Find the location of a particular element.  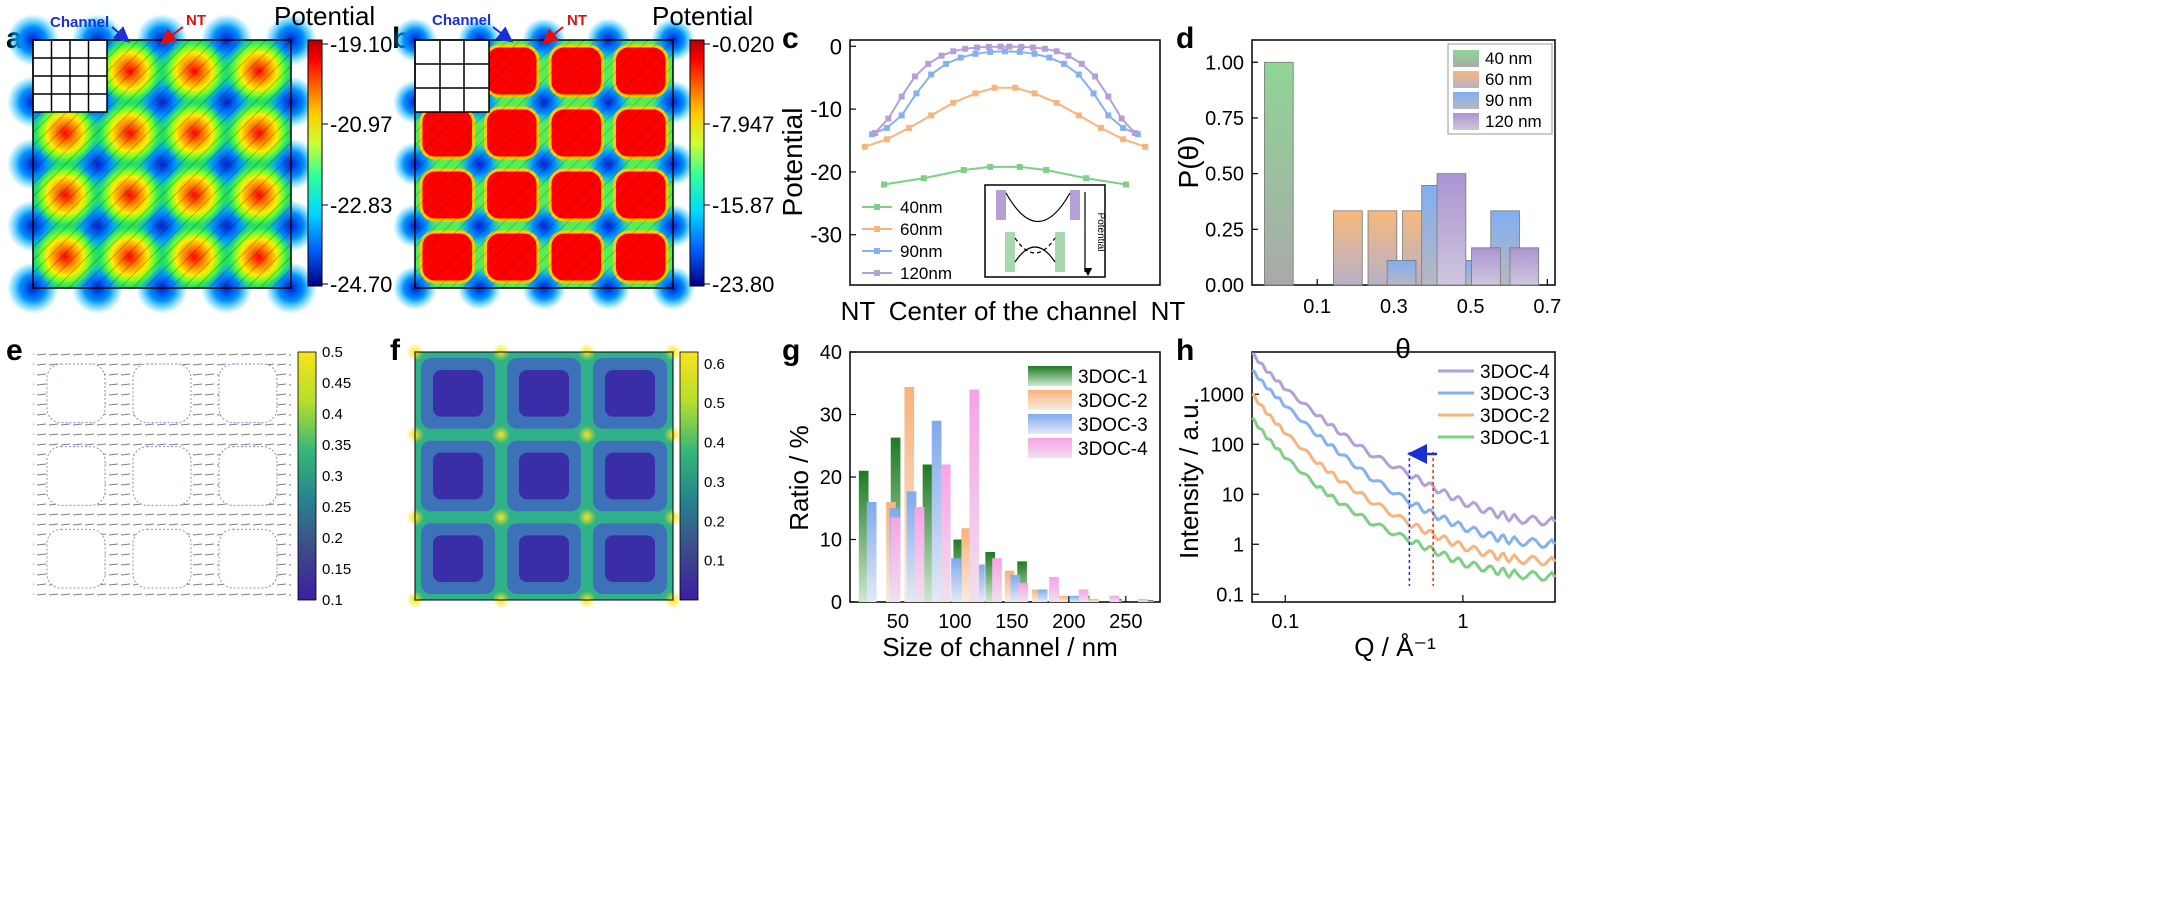

panel-e-channel-cells is located at coordinates (162, 476).